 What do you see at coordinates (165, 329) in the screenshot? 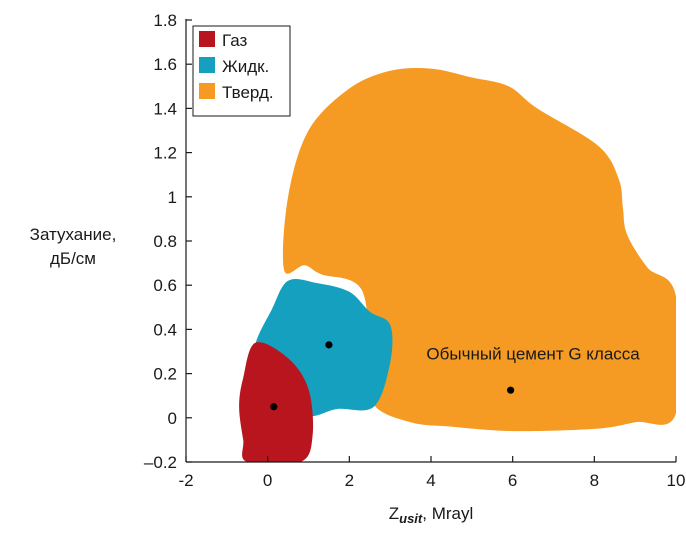
I see `y-tick-label: 0.4` at bounding box center [165, 329].